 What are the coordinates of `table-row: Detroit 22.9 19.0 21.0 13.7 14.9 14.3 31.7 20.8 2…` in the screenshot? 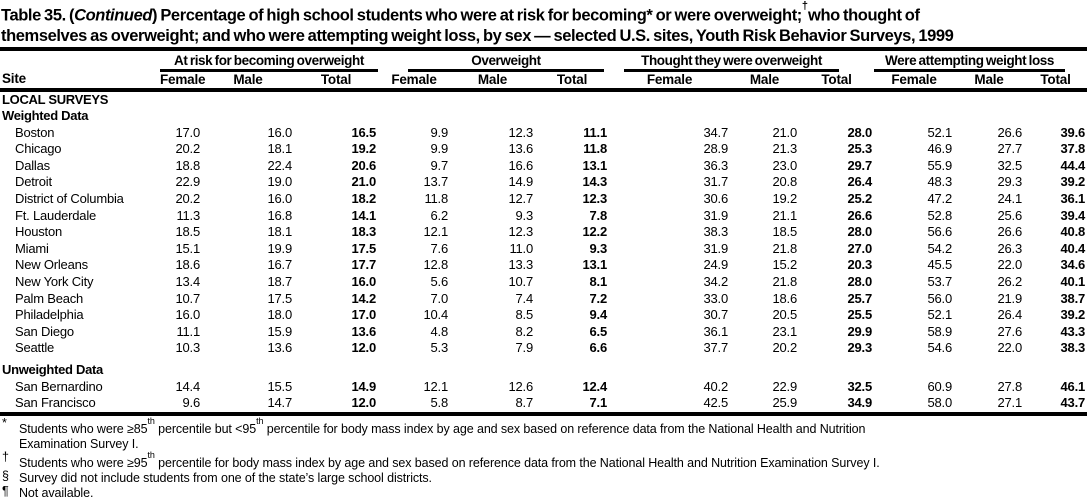 It's located at (543, 182).